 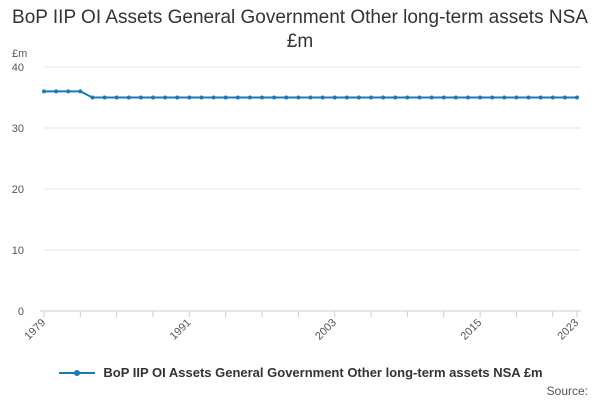 I want to click on y-axis-unit-label: £m, so click(x=19, y=54).